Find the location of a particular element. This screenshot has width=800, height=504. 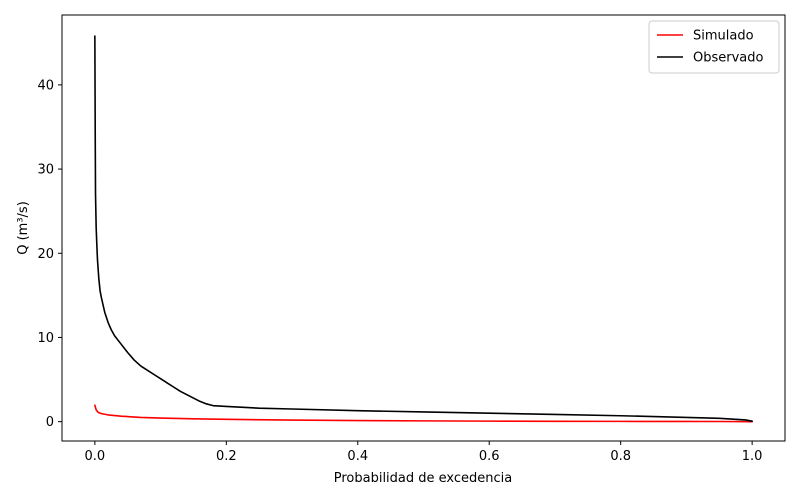

x-tick-label: 0.8 is located at coordinates (620, 456).